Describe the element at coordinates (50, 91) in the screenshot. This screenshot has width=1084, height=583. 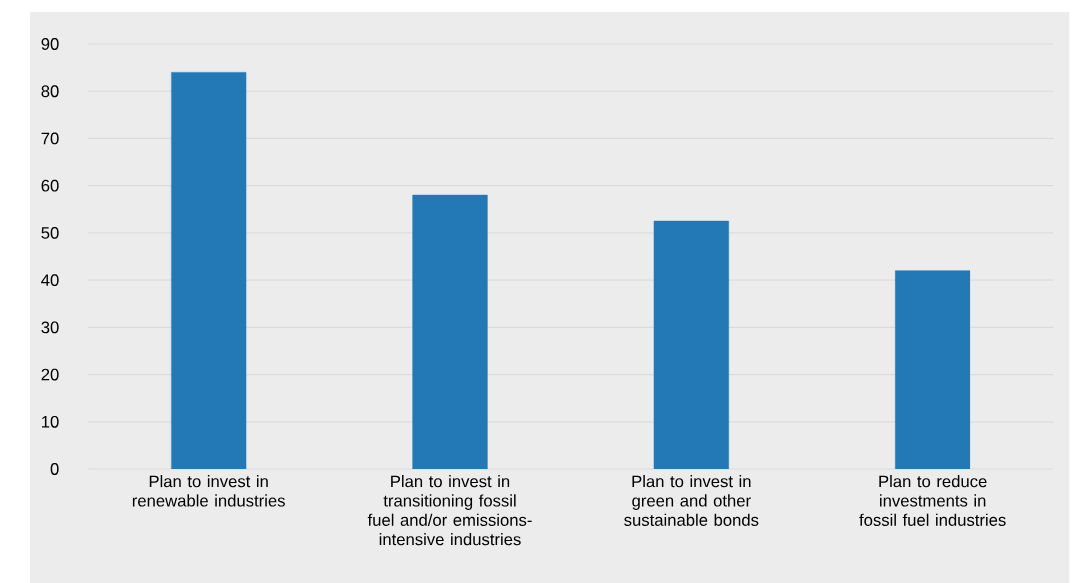
I see `y-tick-label: 80` at that location.